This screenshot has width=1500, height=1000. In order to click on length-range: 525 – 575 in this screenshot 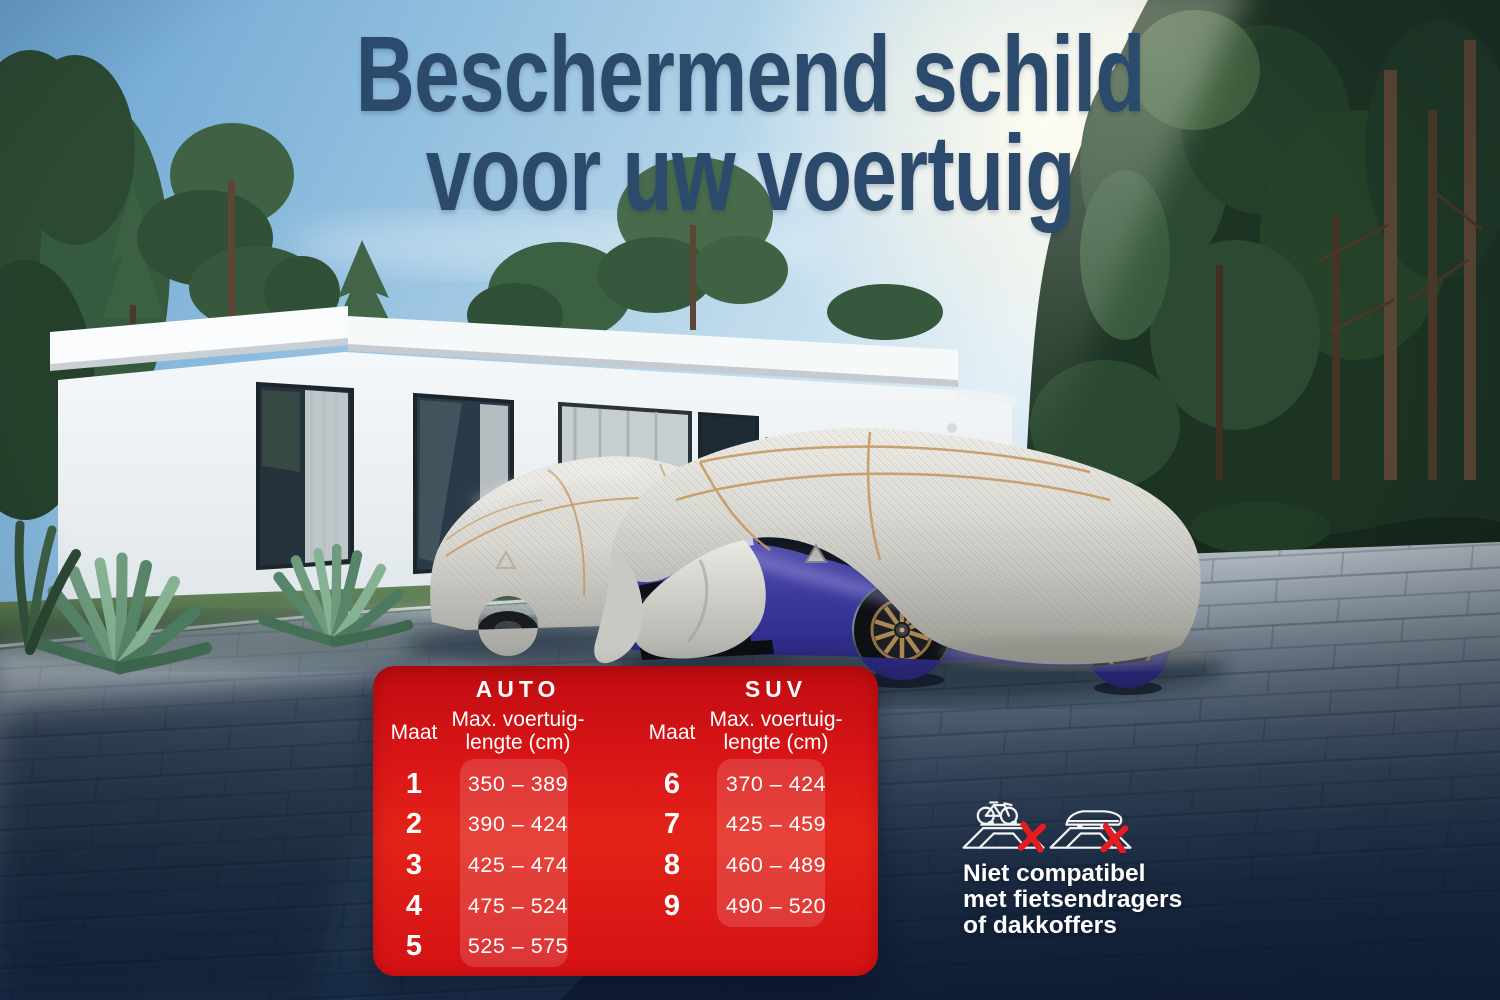, I will do `click(518, 946)`.